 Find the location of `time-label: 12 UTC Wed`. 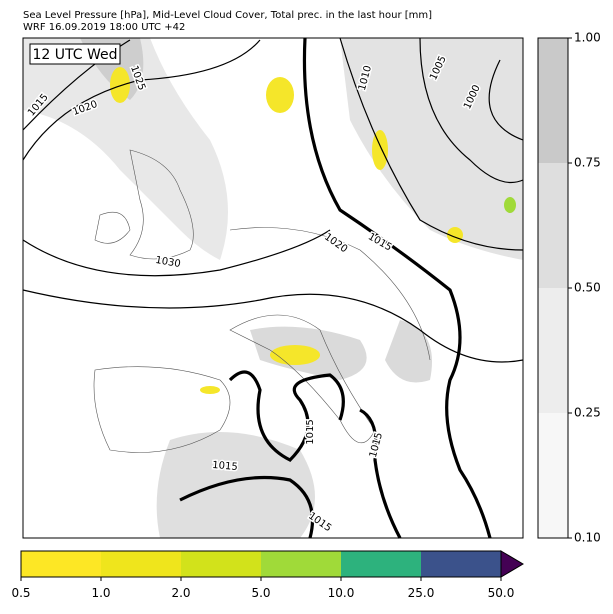

time-label: 12 UTC Wed is located at coordinates (75, 55).